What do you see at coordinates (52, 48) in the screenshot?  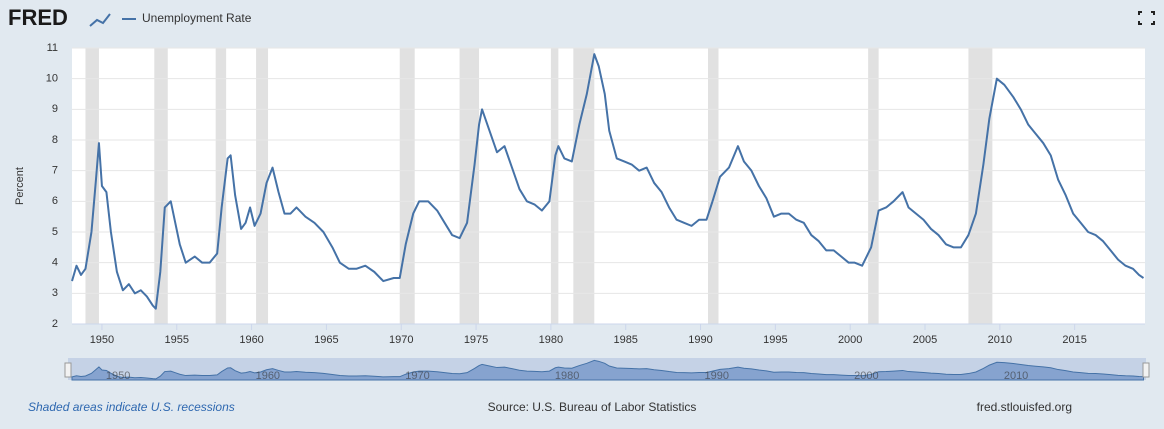 I see `y-tick-label: 11` at bounding box center [52, 48].